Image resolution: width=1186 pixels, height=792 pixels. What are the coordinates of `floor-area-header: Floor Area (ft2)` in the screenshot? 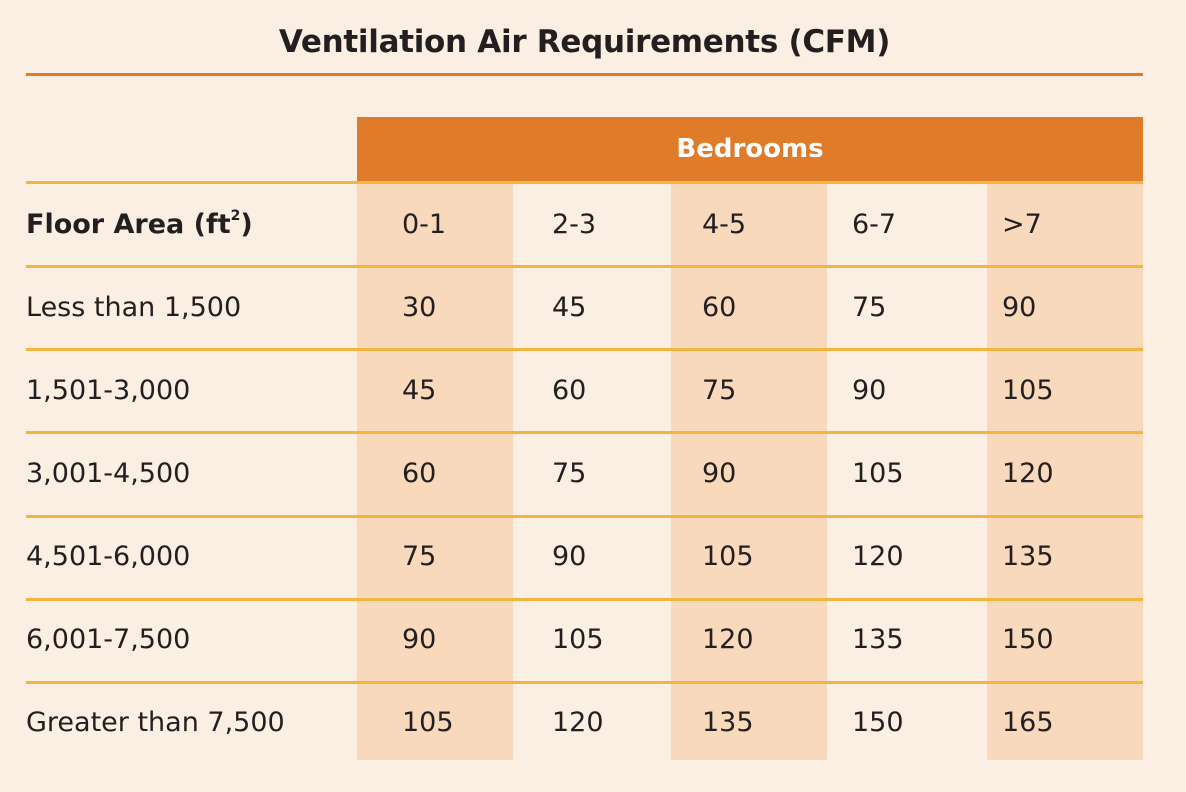 It's located at (139, 225).